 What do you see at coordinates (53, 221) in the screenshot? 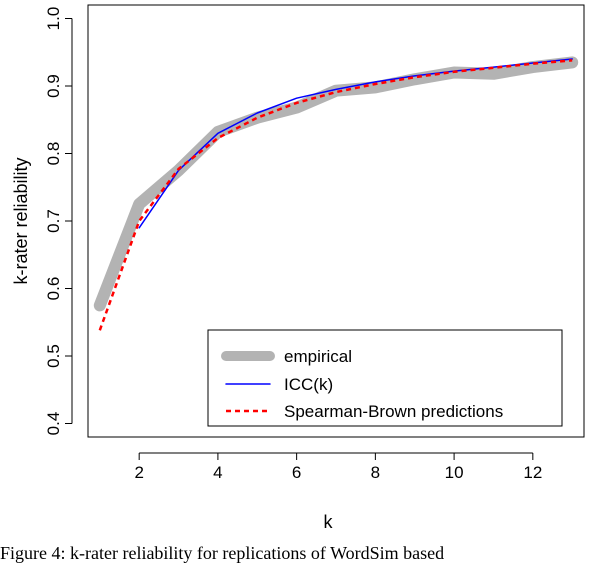
I see `y-tick-label: 0.7` at bounding box center [53, 221].